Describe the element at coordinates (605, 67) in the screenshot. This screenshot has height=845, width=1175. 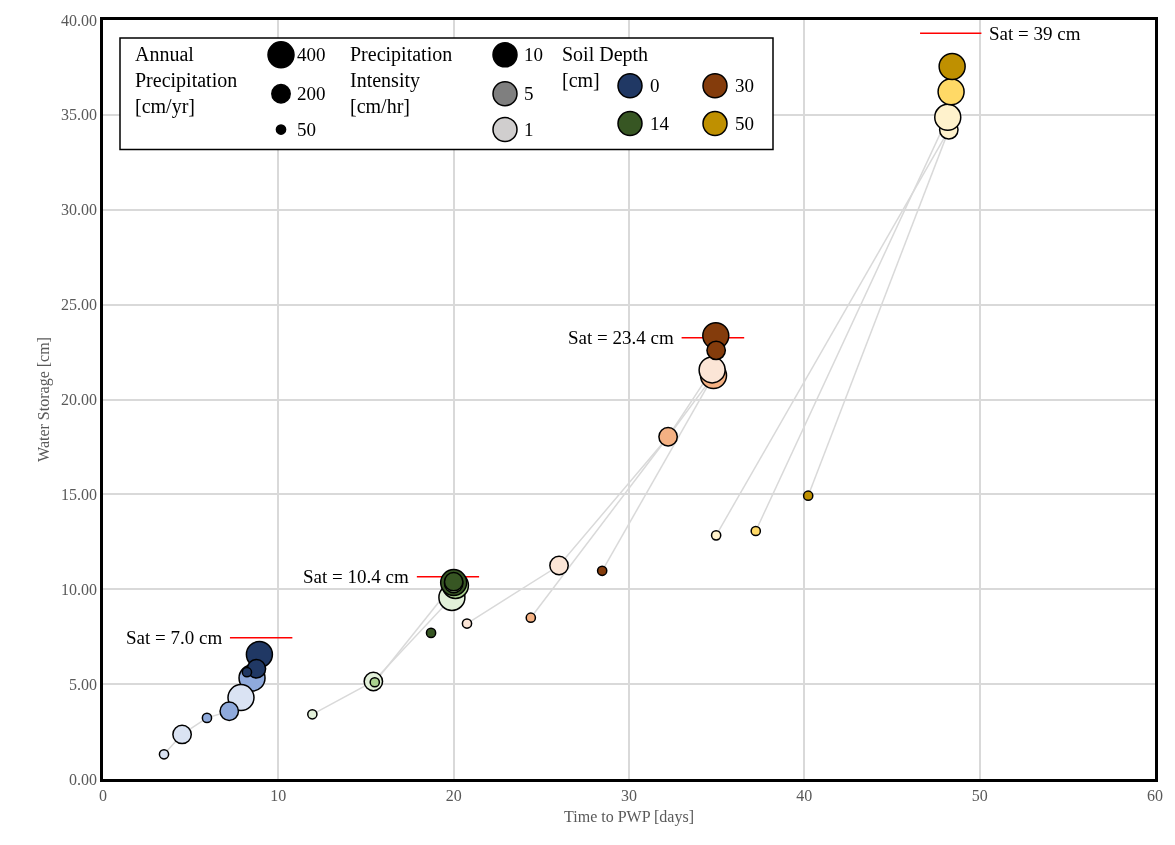
I see `legend-title: Soil Depth [cm]` at that location.